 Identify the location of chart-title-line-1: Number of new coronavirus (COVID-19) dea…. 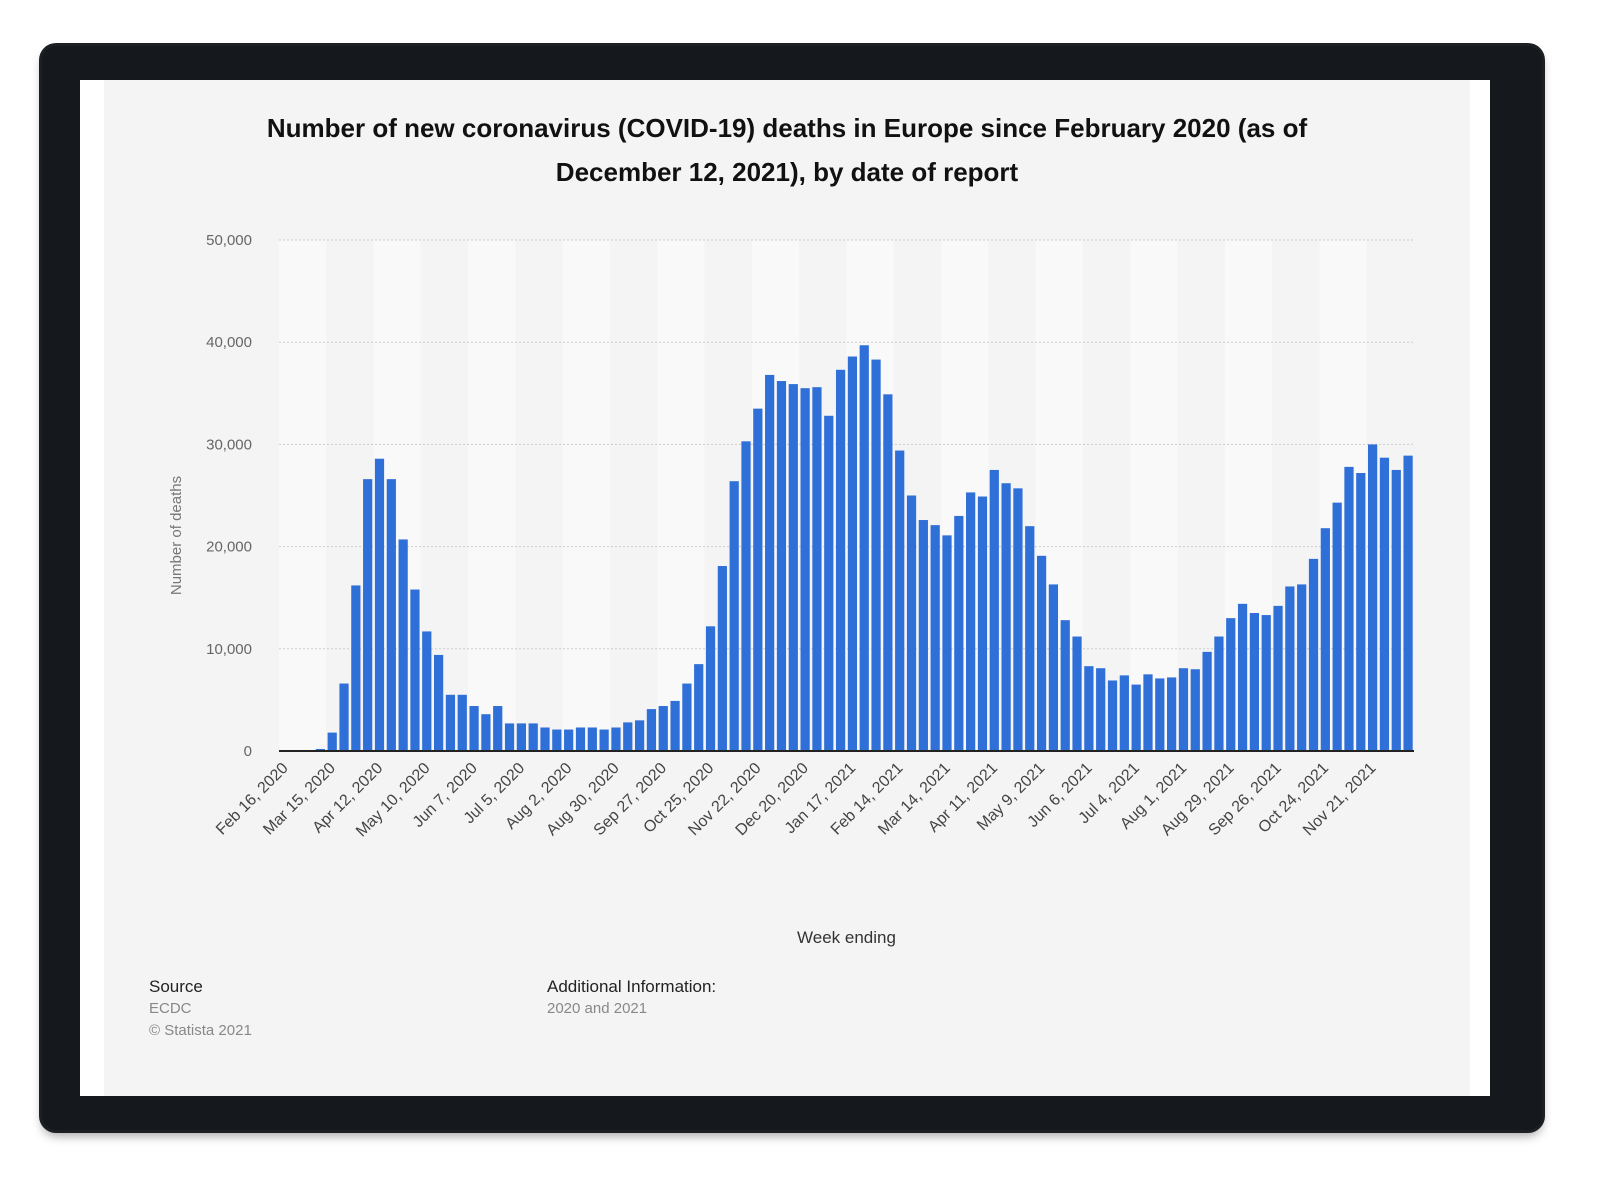
(787, 128).